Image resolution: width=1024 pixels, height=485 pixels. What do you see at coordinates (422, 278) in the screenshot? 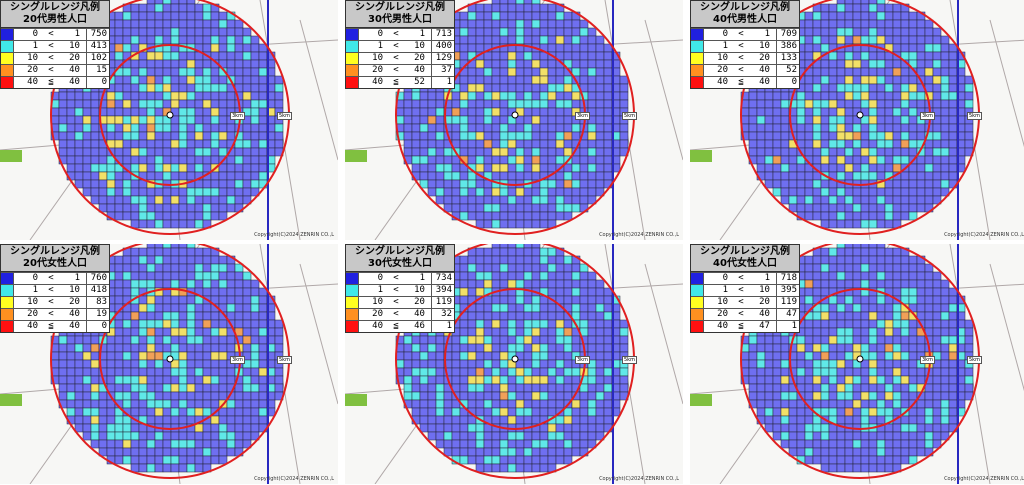
I see `range-high: 1` at bounding box center [422, 278].